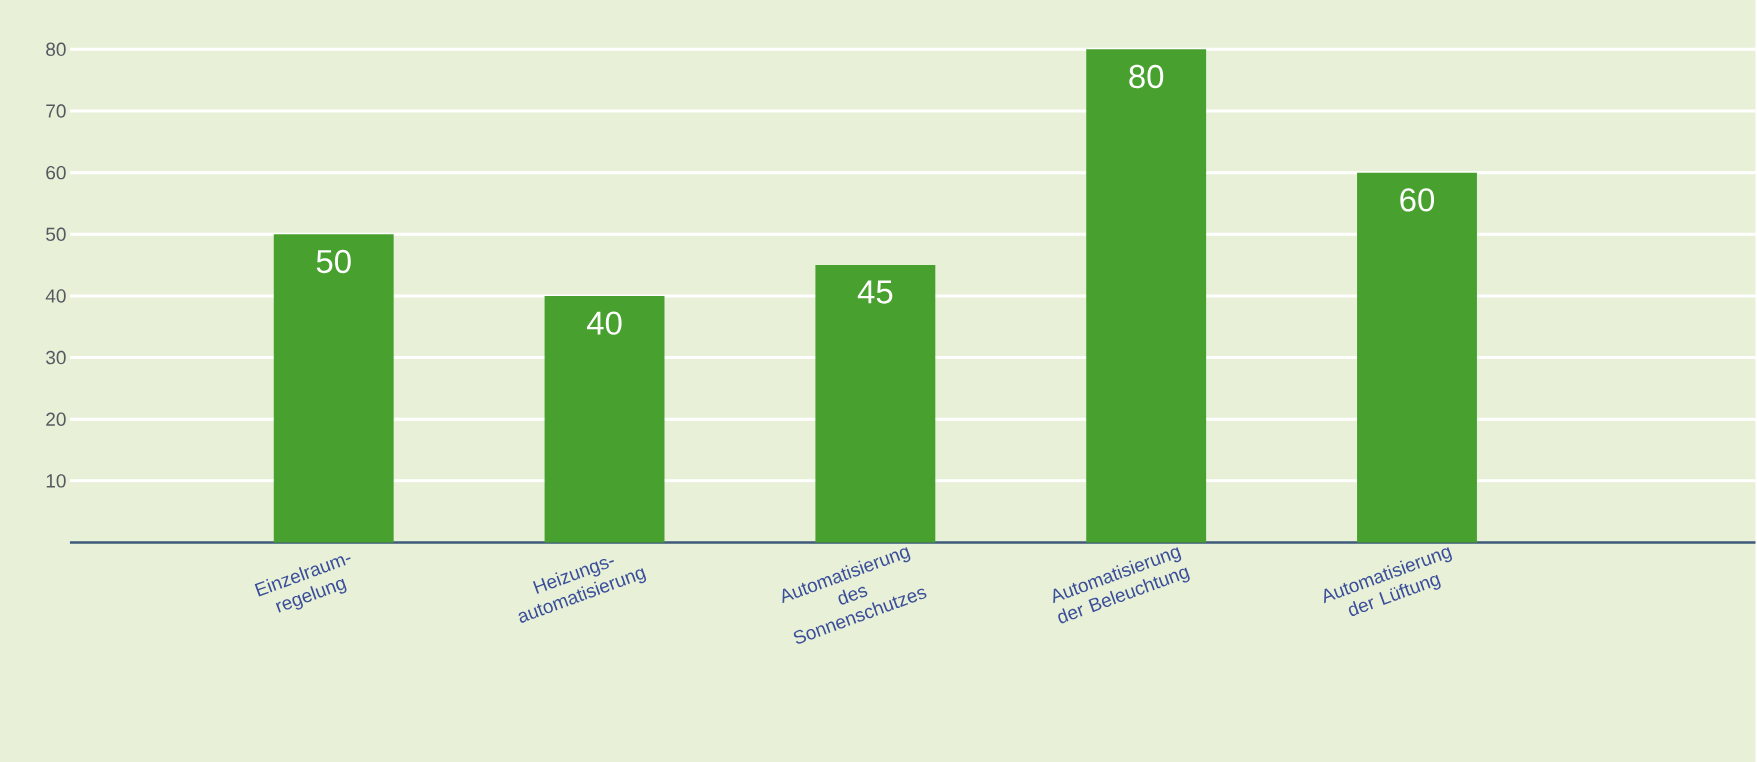  Describe the element at coordinates (56, 111) in the screenshot. I see `y-tick-label: 70` at that location.